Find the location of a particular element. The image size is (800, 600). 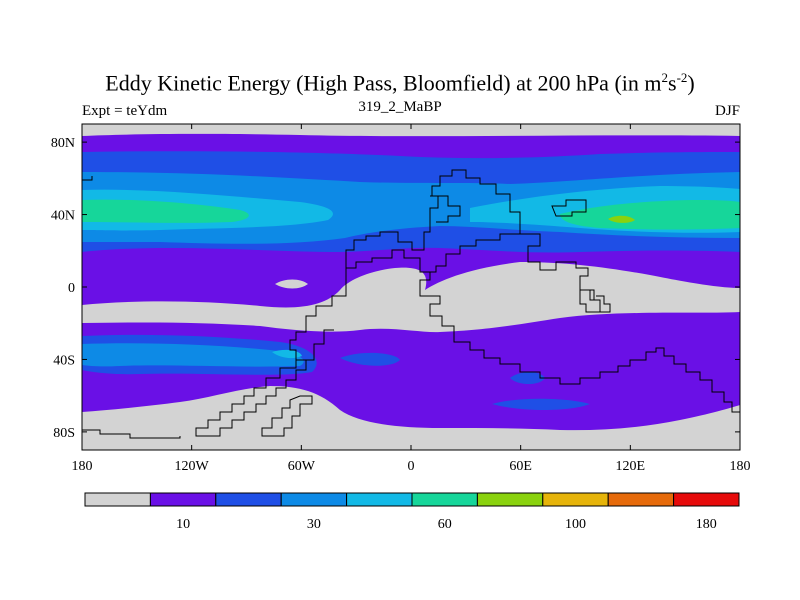

colorbar-label: 180 is located at coordinates (706, 524).